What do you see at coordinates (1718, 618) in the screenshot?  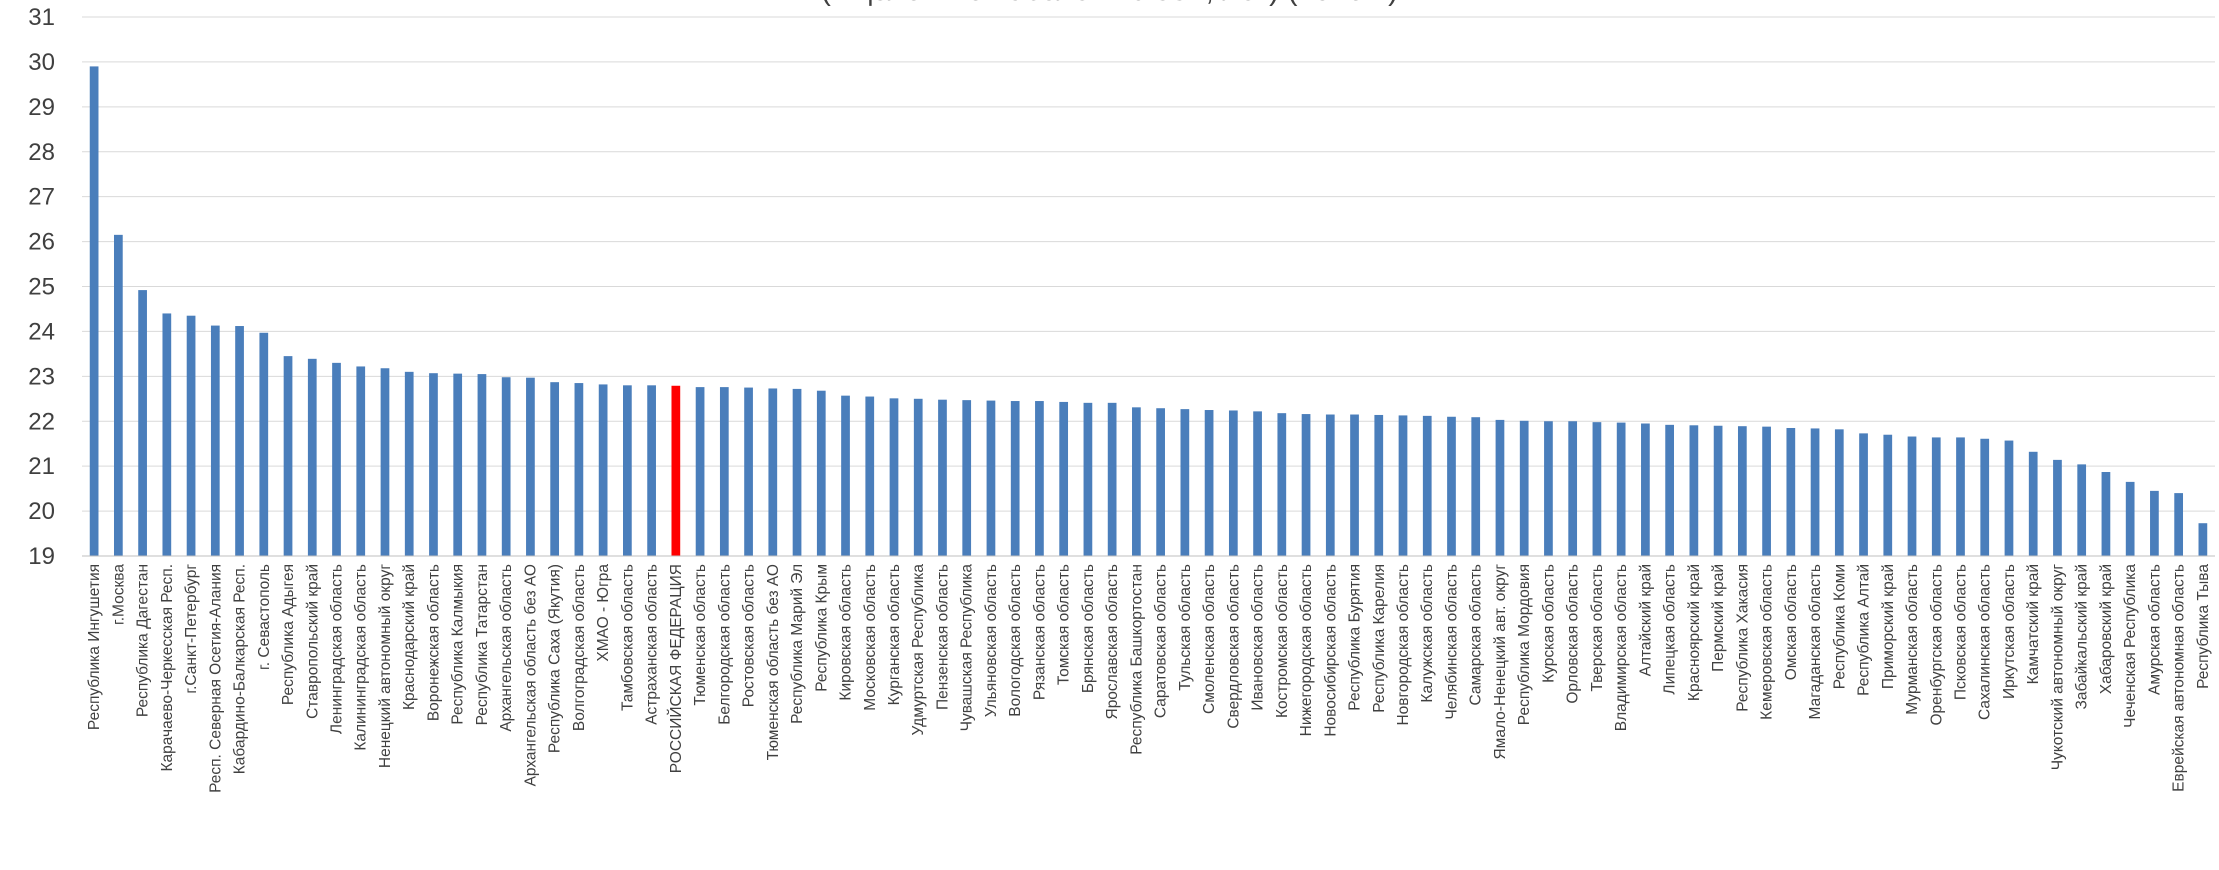 I see `x-category-label: Пермский край` at bounding box center [1718, 618].